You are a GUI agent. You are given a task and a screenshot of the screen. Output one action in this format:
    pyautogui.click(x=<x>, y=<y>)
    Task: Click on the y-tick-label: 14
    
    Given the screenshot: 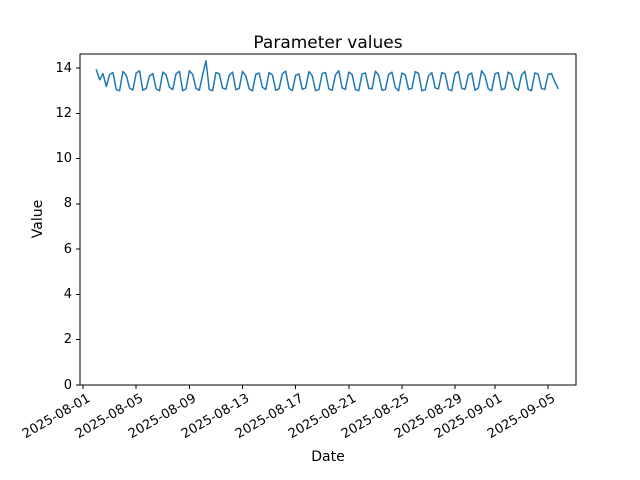 What is the action you would take?
    pyautogui.click(x=63, y=68)
    